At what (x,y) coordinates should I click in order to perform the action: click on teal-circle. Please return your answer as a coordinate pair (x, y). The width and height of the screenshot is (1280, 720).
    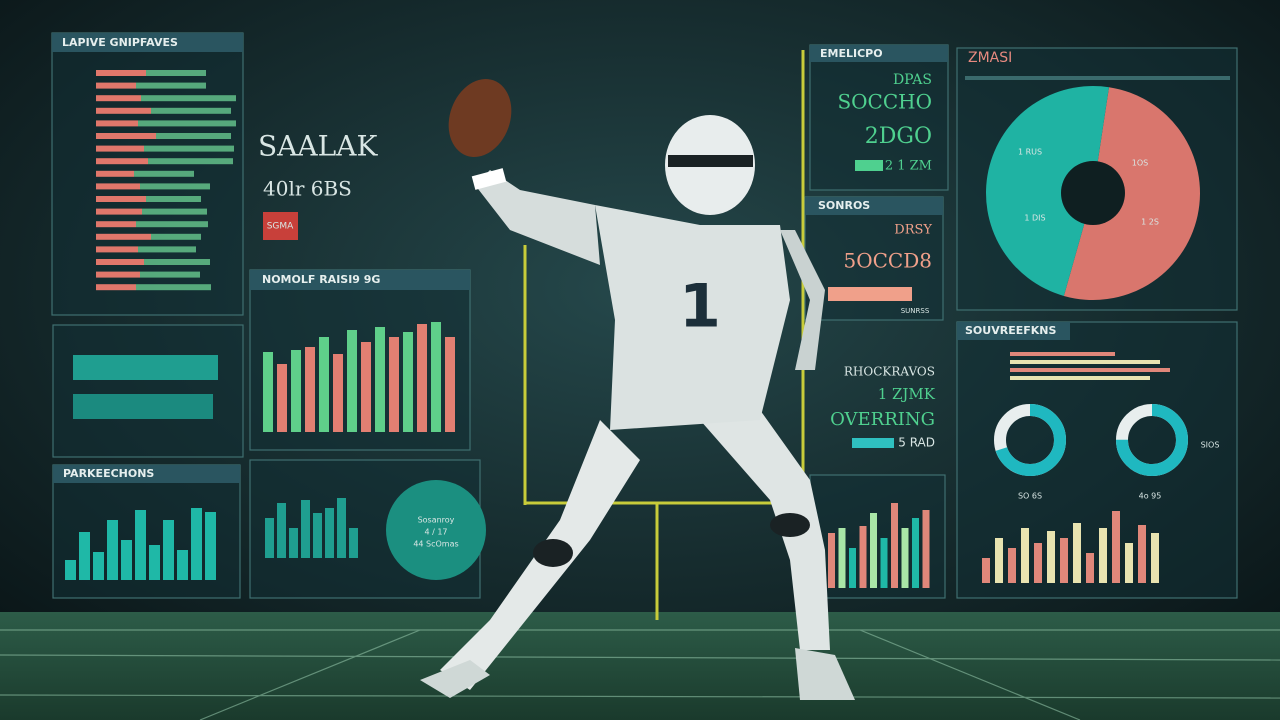
    Looking at the image, I should click on (436, 530).